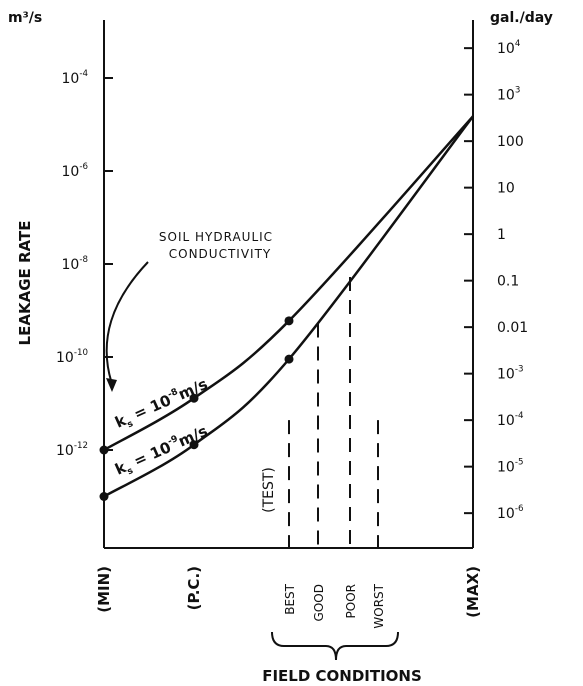 The width and height of the screenshot is (583, 686). I want to click on condition-markers, so click(333, 412).